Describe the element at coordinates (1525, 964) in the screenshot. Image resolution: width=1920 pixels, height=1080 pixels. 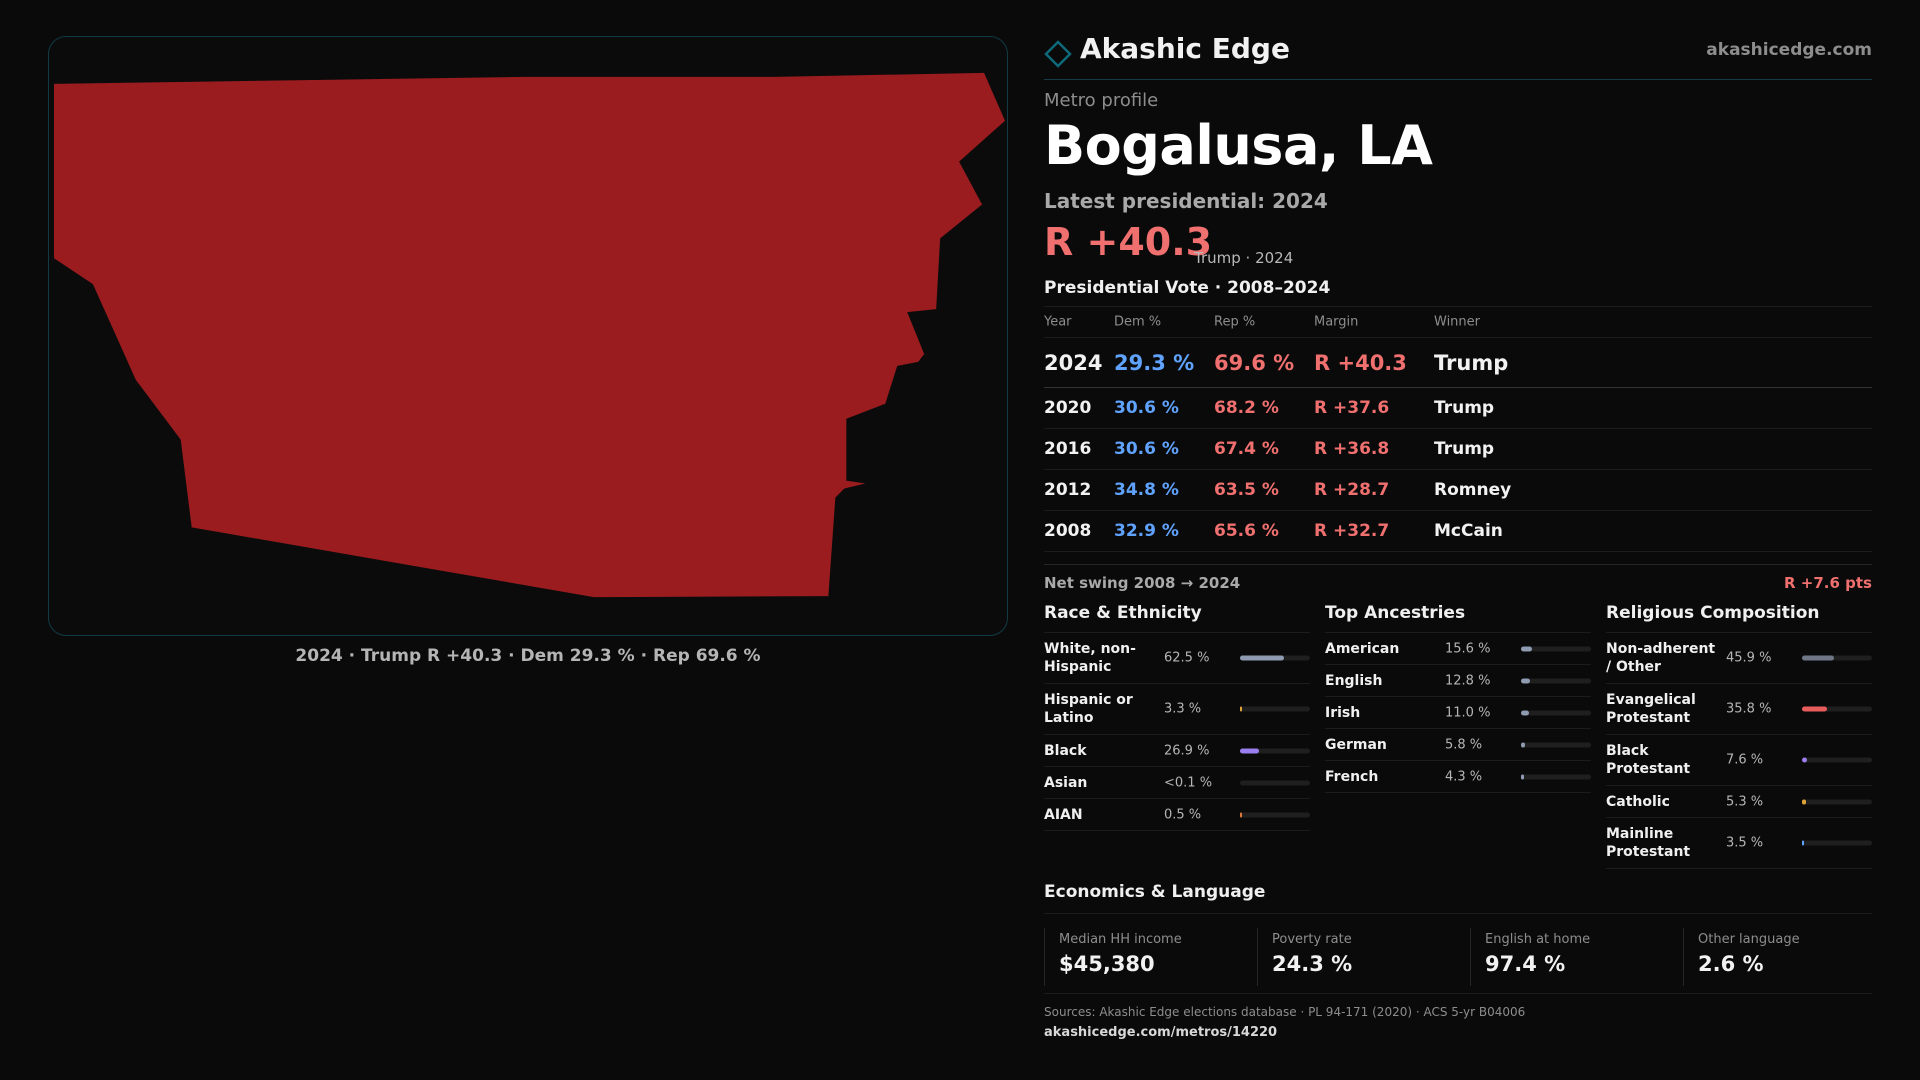
I see `stat-value: 97.4 %` at that location.